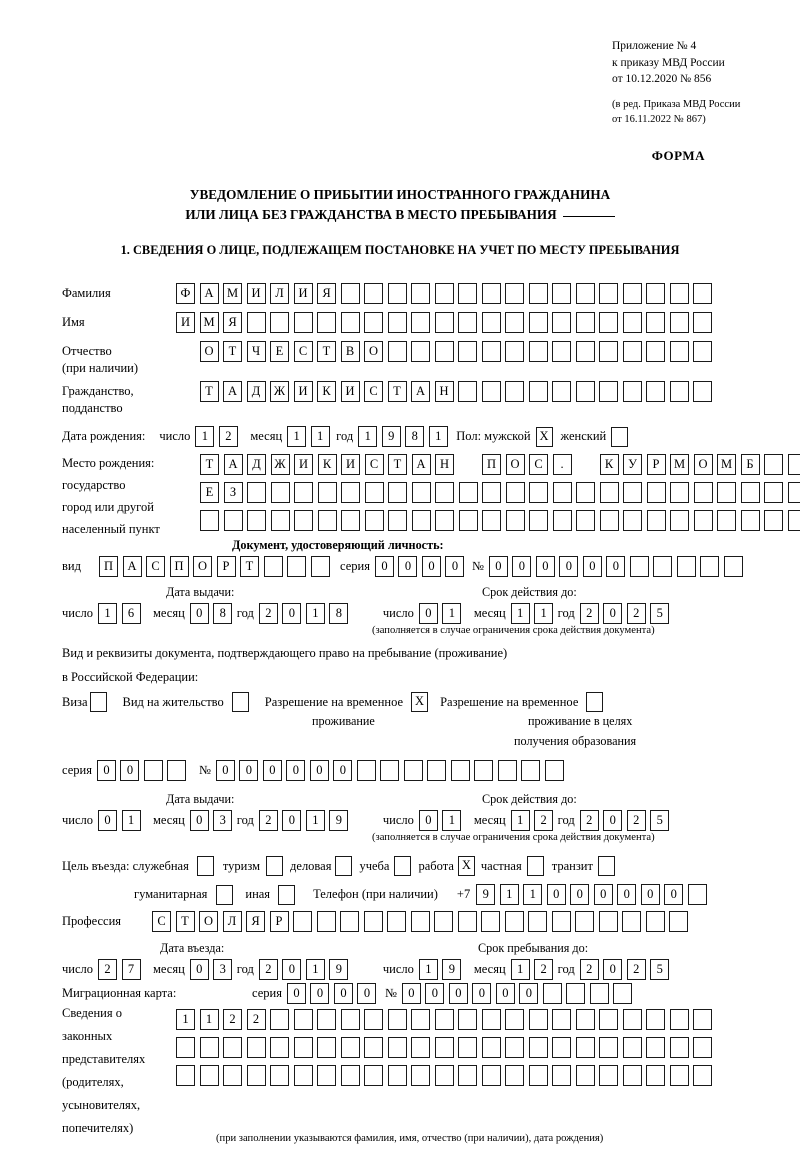 This screenshot has width=800, height=1163. Describe the element at coordinates (275, 866) in the screenshot. I see `purpose-tourism-checkbox` at that location.